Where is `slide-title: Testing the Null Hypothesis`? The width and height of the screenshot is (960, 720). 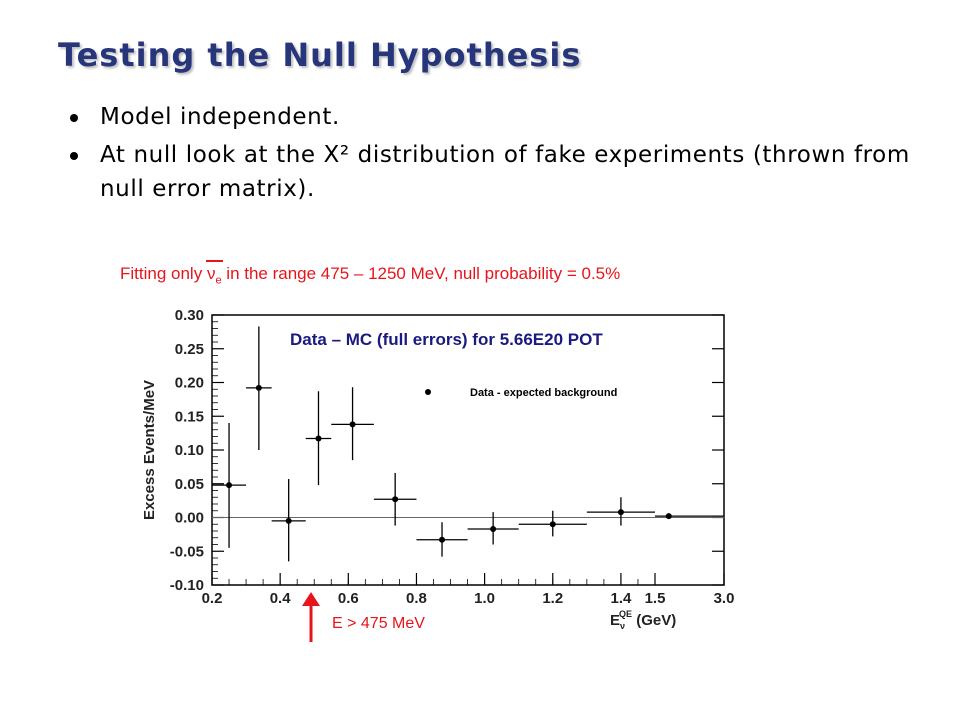
slide-title: Testing the Null Hypothesis is located at coordinates (320, 55).